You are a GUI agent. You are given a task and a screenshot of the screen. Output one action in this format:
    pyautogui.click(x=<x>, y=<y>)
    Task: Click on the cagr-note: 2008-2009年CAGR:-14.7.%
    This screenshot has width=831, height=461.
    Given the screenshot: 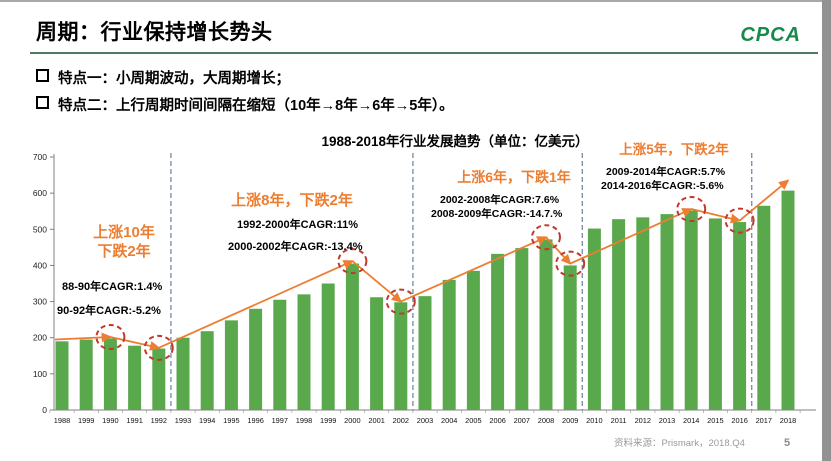 What is the action you would take?
    pyautogui.click(x=497, y=214)
    